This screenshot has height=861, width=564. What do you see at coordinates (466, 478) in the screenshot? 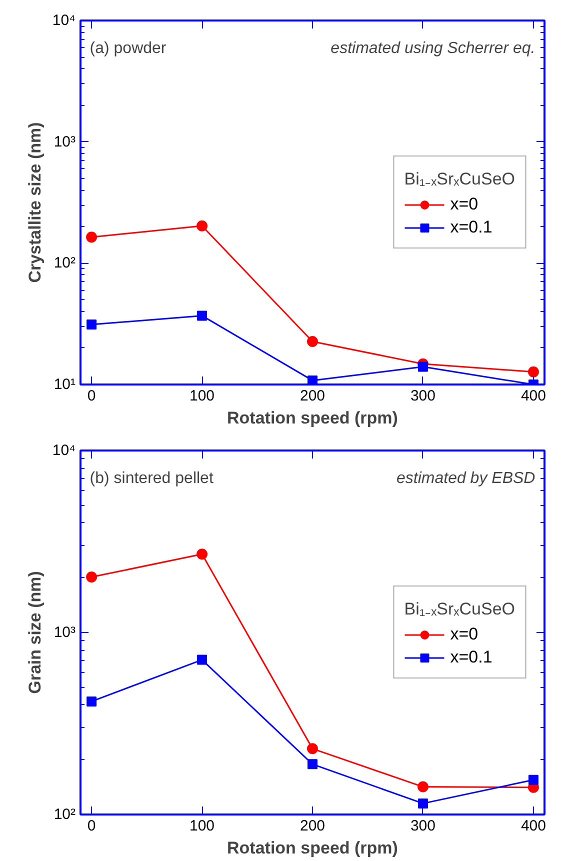
I see `annotation: estimated by EBSD` at bounding box center [466, 478].